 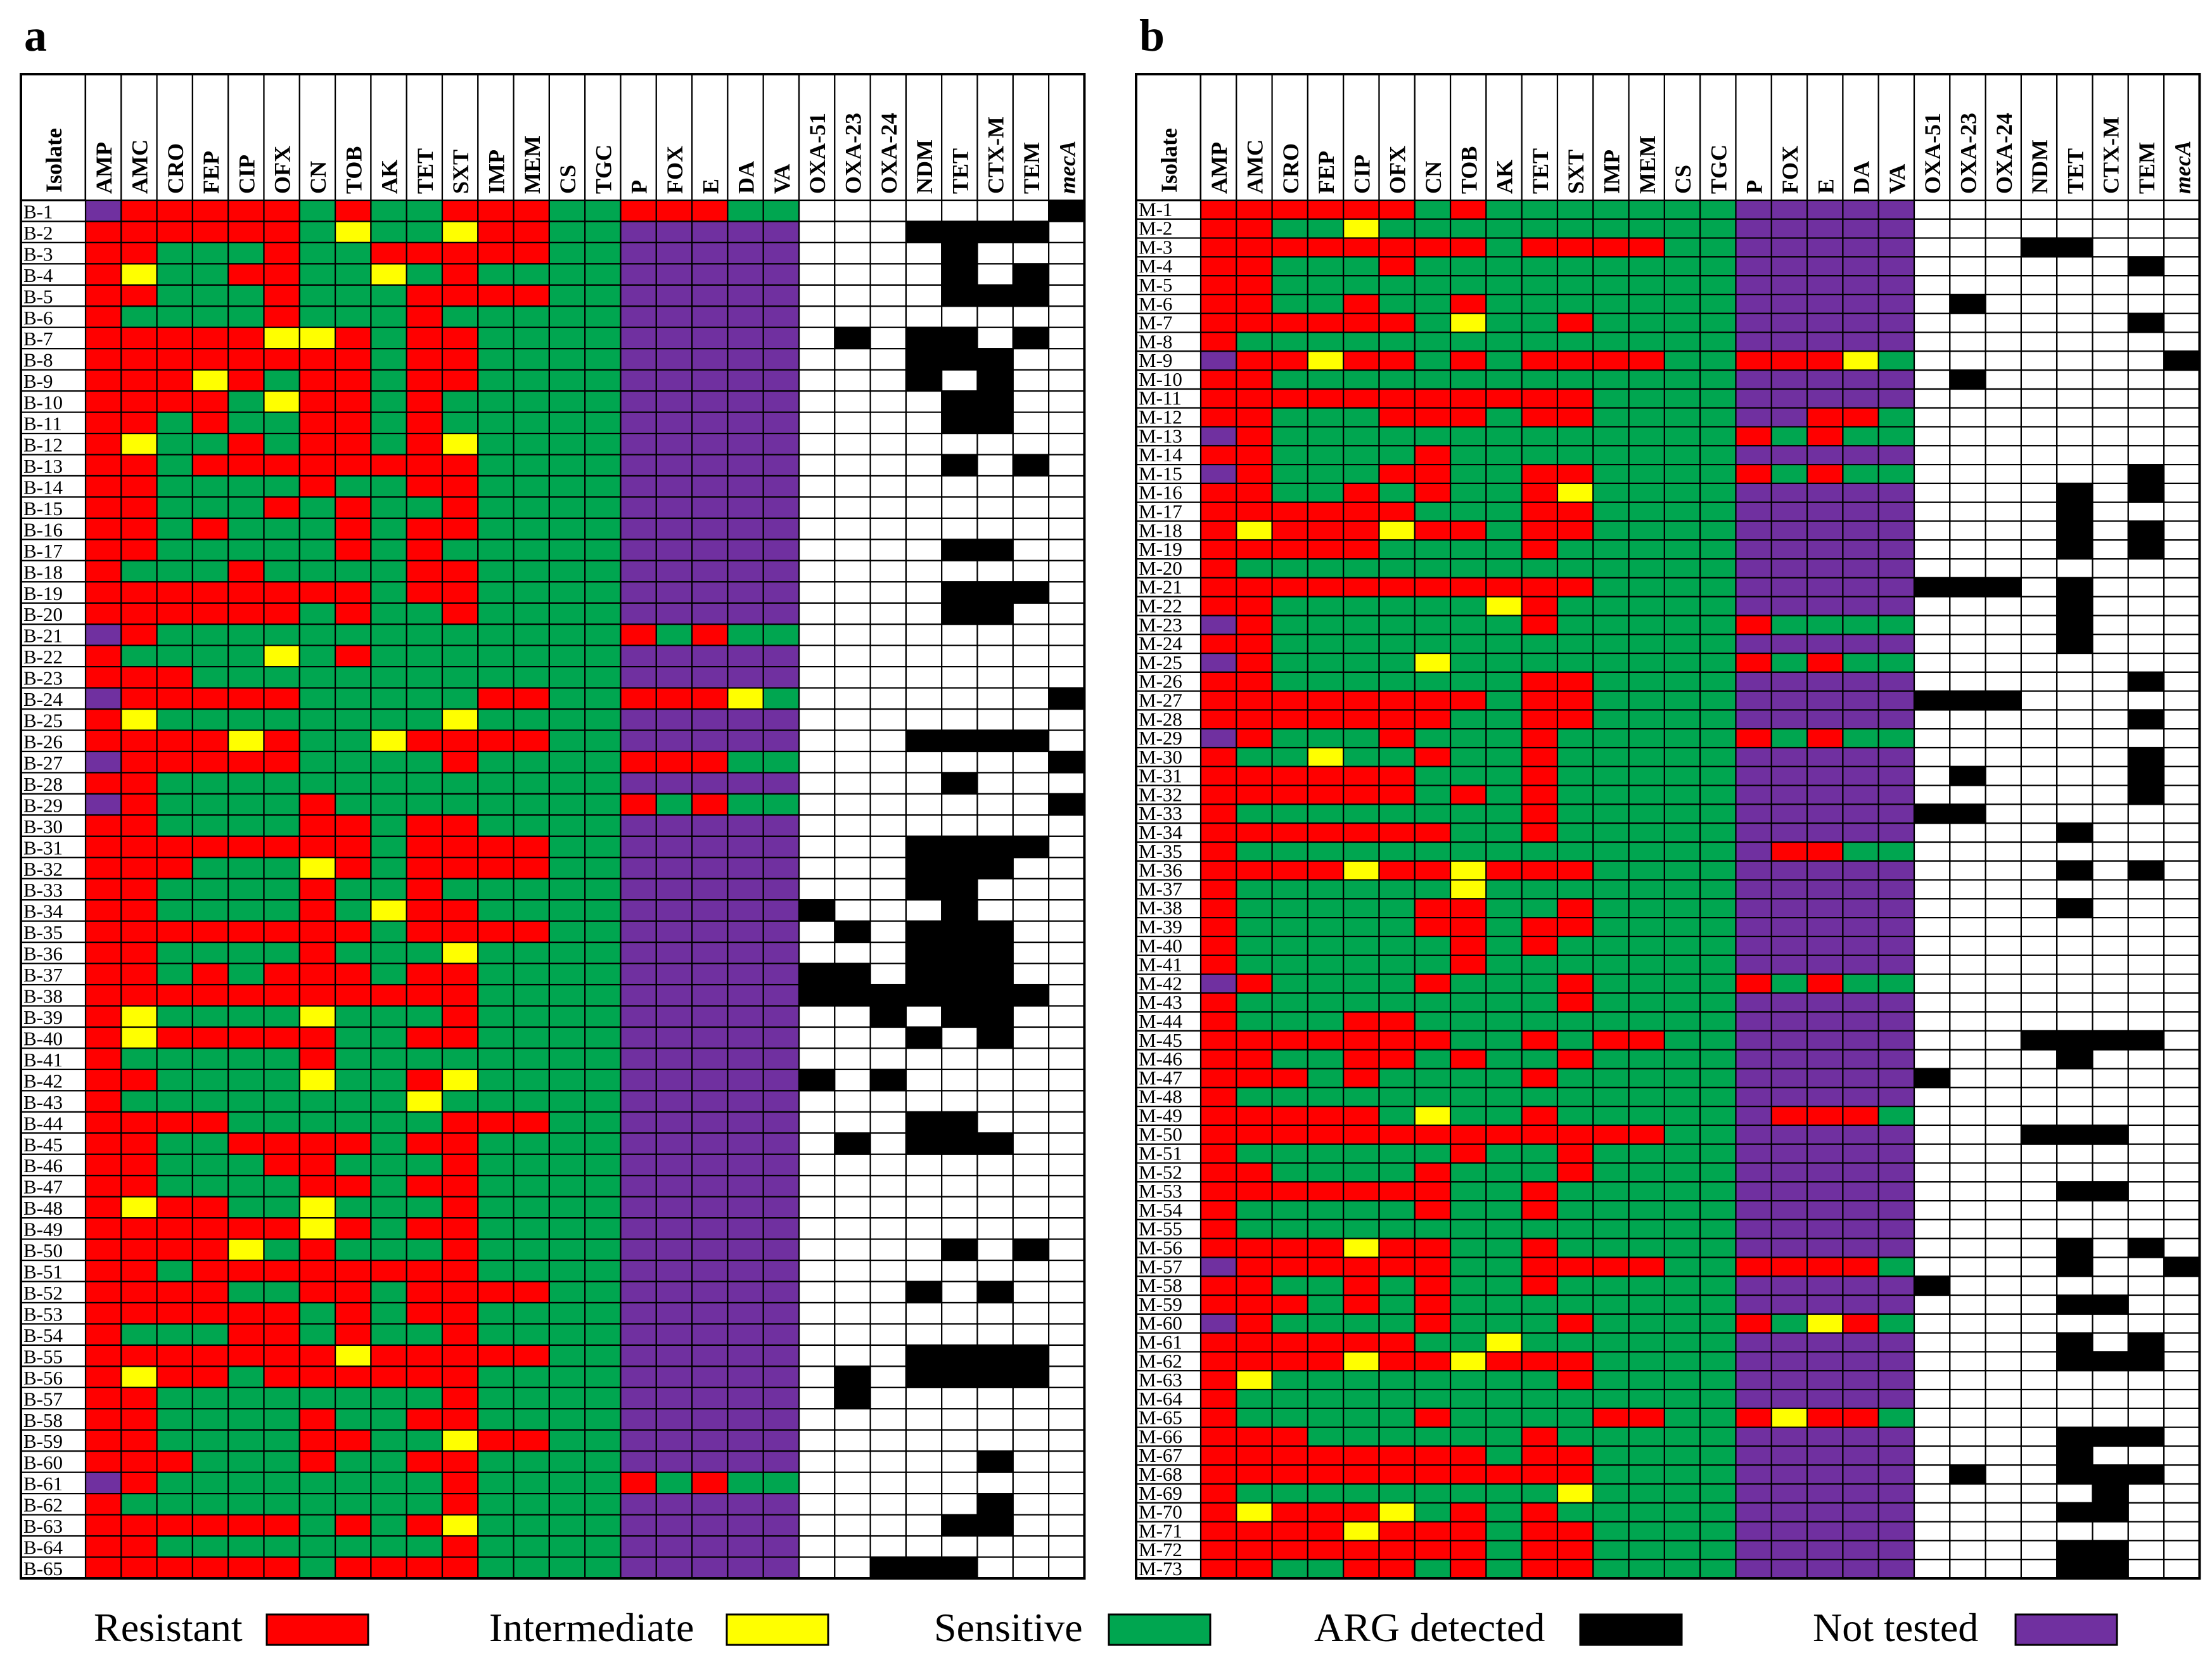 What do you see at coordinates (43, 1229) in the screenshot?
I see `row-label: B-49` at bounding box center [43, 1229].